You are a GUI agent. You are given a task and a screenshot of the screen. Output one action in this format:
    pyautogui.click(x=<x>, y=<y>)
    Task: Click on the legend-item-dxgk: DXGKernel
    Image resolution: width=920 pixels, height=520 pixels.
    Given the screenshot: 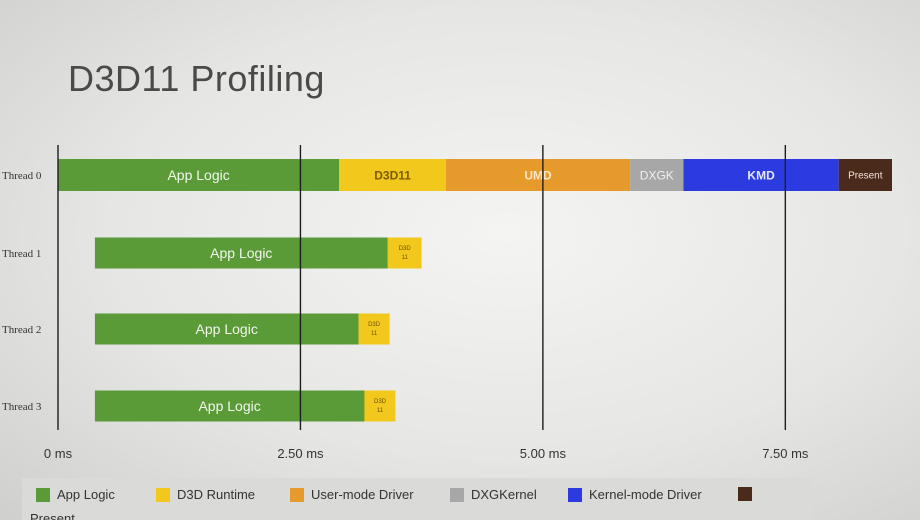 What is the action you would take?
    pyautogui.click(x=493, y=494)
    